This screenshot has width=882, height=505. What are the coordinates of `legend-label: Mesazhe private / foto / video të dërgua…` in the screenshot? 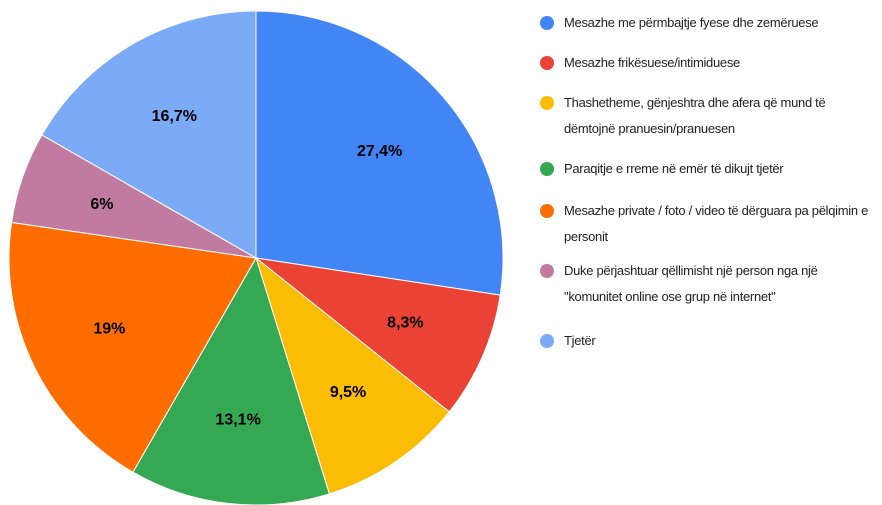 It's located at (716, 223).